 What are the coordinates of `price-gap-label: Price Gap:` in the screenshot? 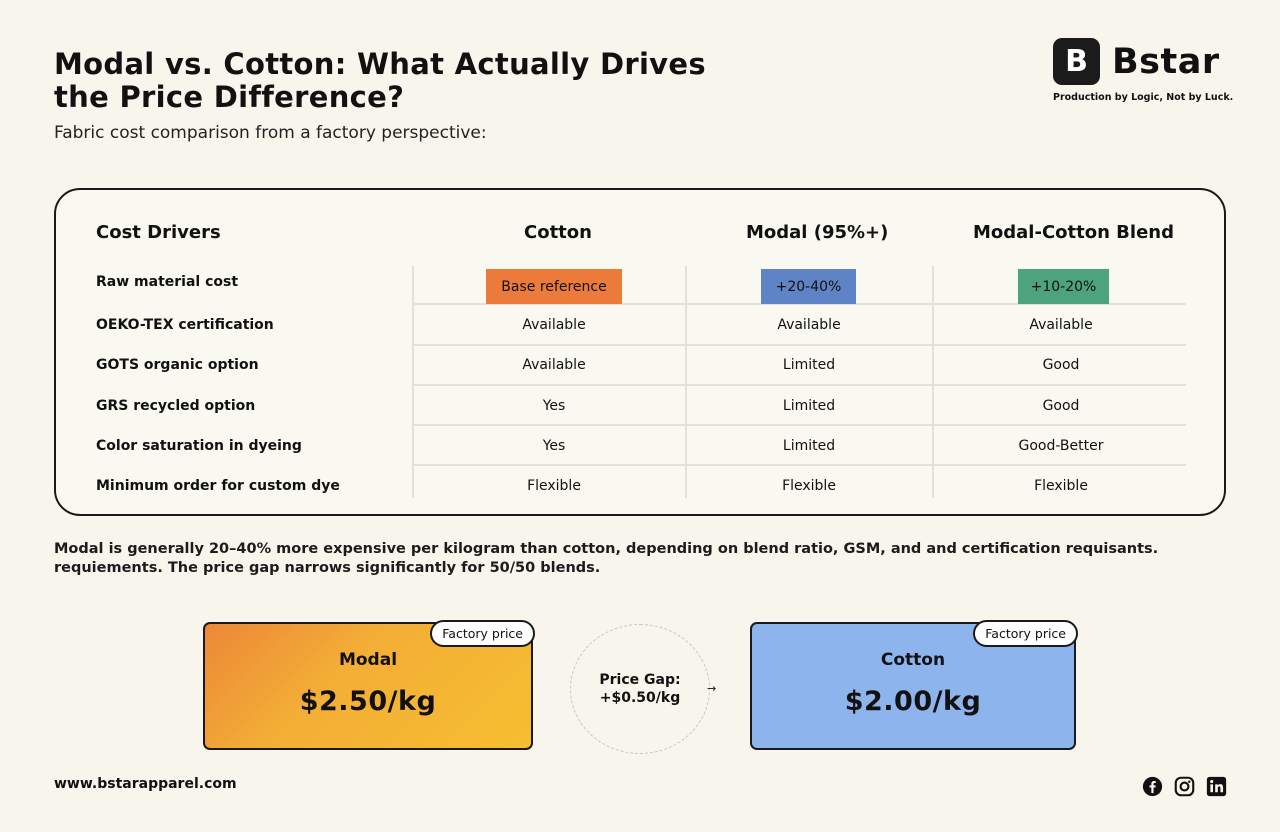 It's located at (640, 680).